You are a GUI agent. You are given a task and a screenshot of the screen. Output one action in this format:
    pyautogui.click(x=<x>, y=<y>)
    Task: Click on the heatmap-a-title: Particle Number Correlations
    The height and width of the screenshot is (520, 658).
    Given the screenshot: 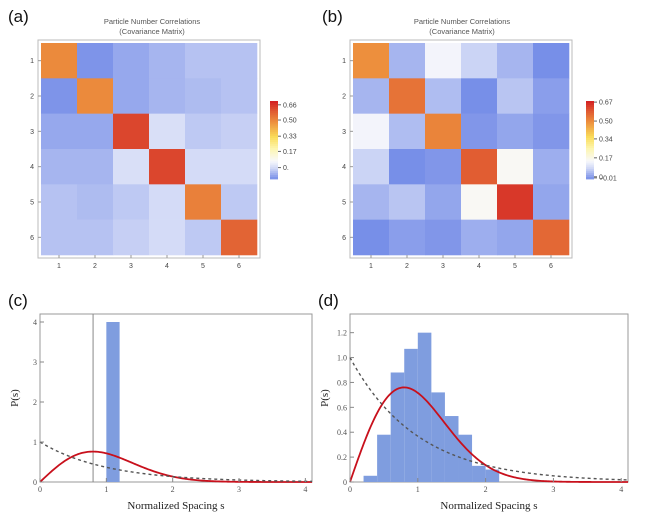 What is the action you would take?
    pyautogui.click(x=152, y=21)
    